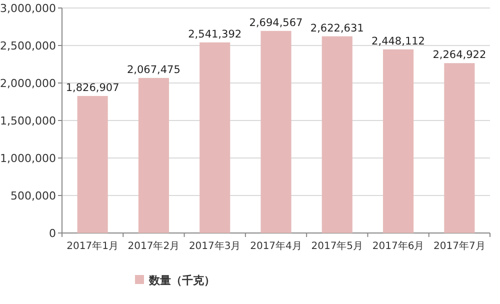 The height and width of the screenshot is (304, 500). I want to click on y-tick-label: 1,500,000, so click(28, 121).